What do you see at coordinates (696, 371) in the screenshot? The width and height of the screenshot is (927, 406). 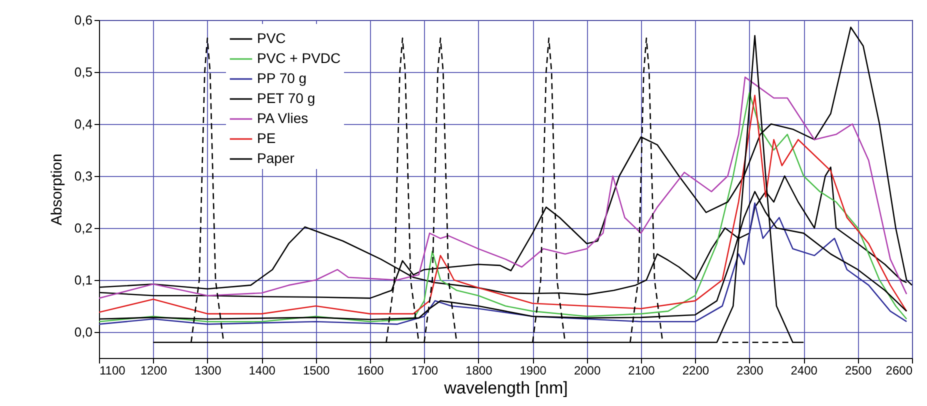 I see `x-tick-label: 2200` at bounding box center [696, 371].